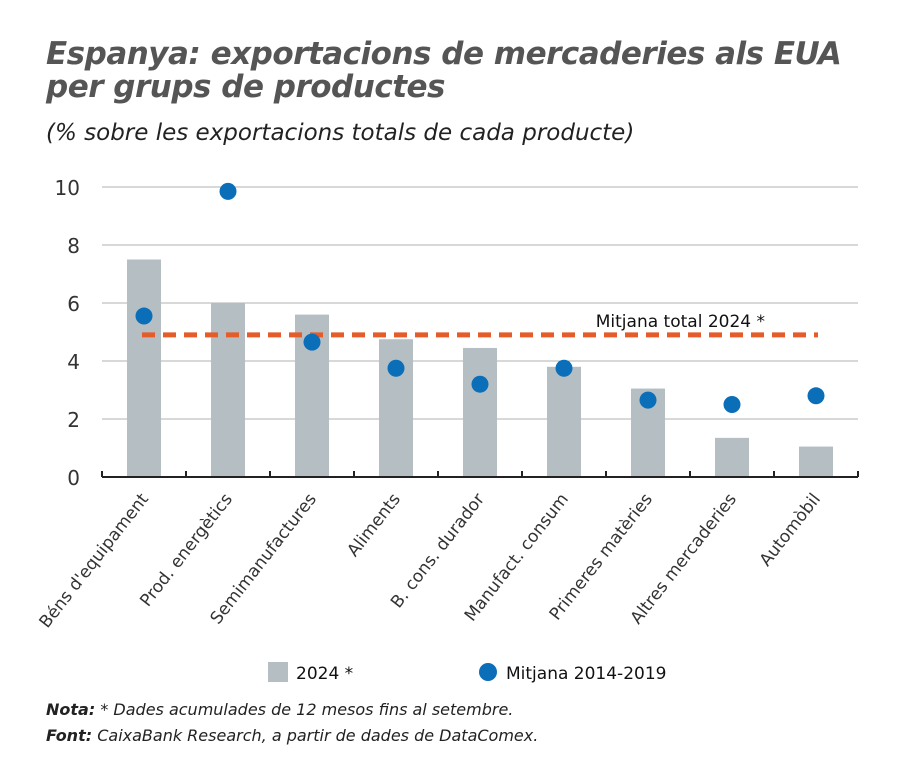 The width and height of the screenshot is (900, 776). I want to click on y-tick-label: 10, so click(67, 188).